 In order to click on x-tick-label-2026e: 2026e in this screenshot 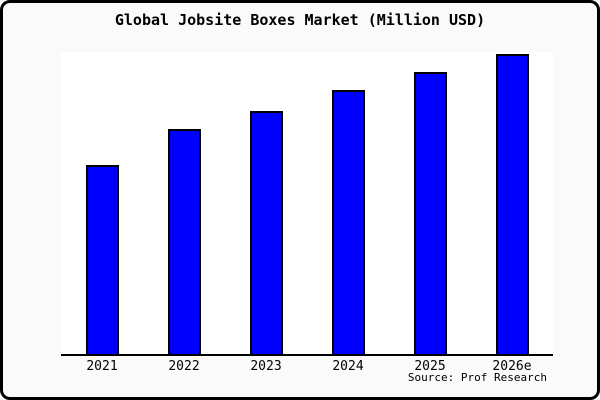, I will do `click(512, 366)`.